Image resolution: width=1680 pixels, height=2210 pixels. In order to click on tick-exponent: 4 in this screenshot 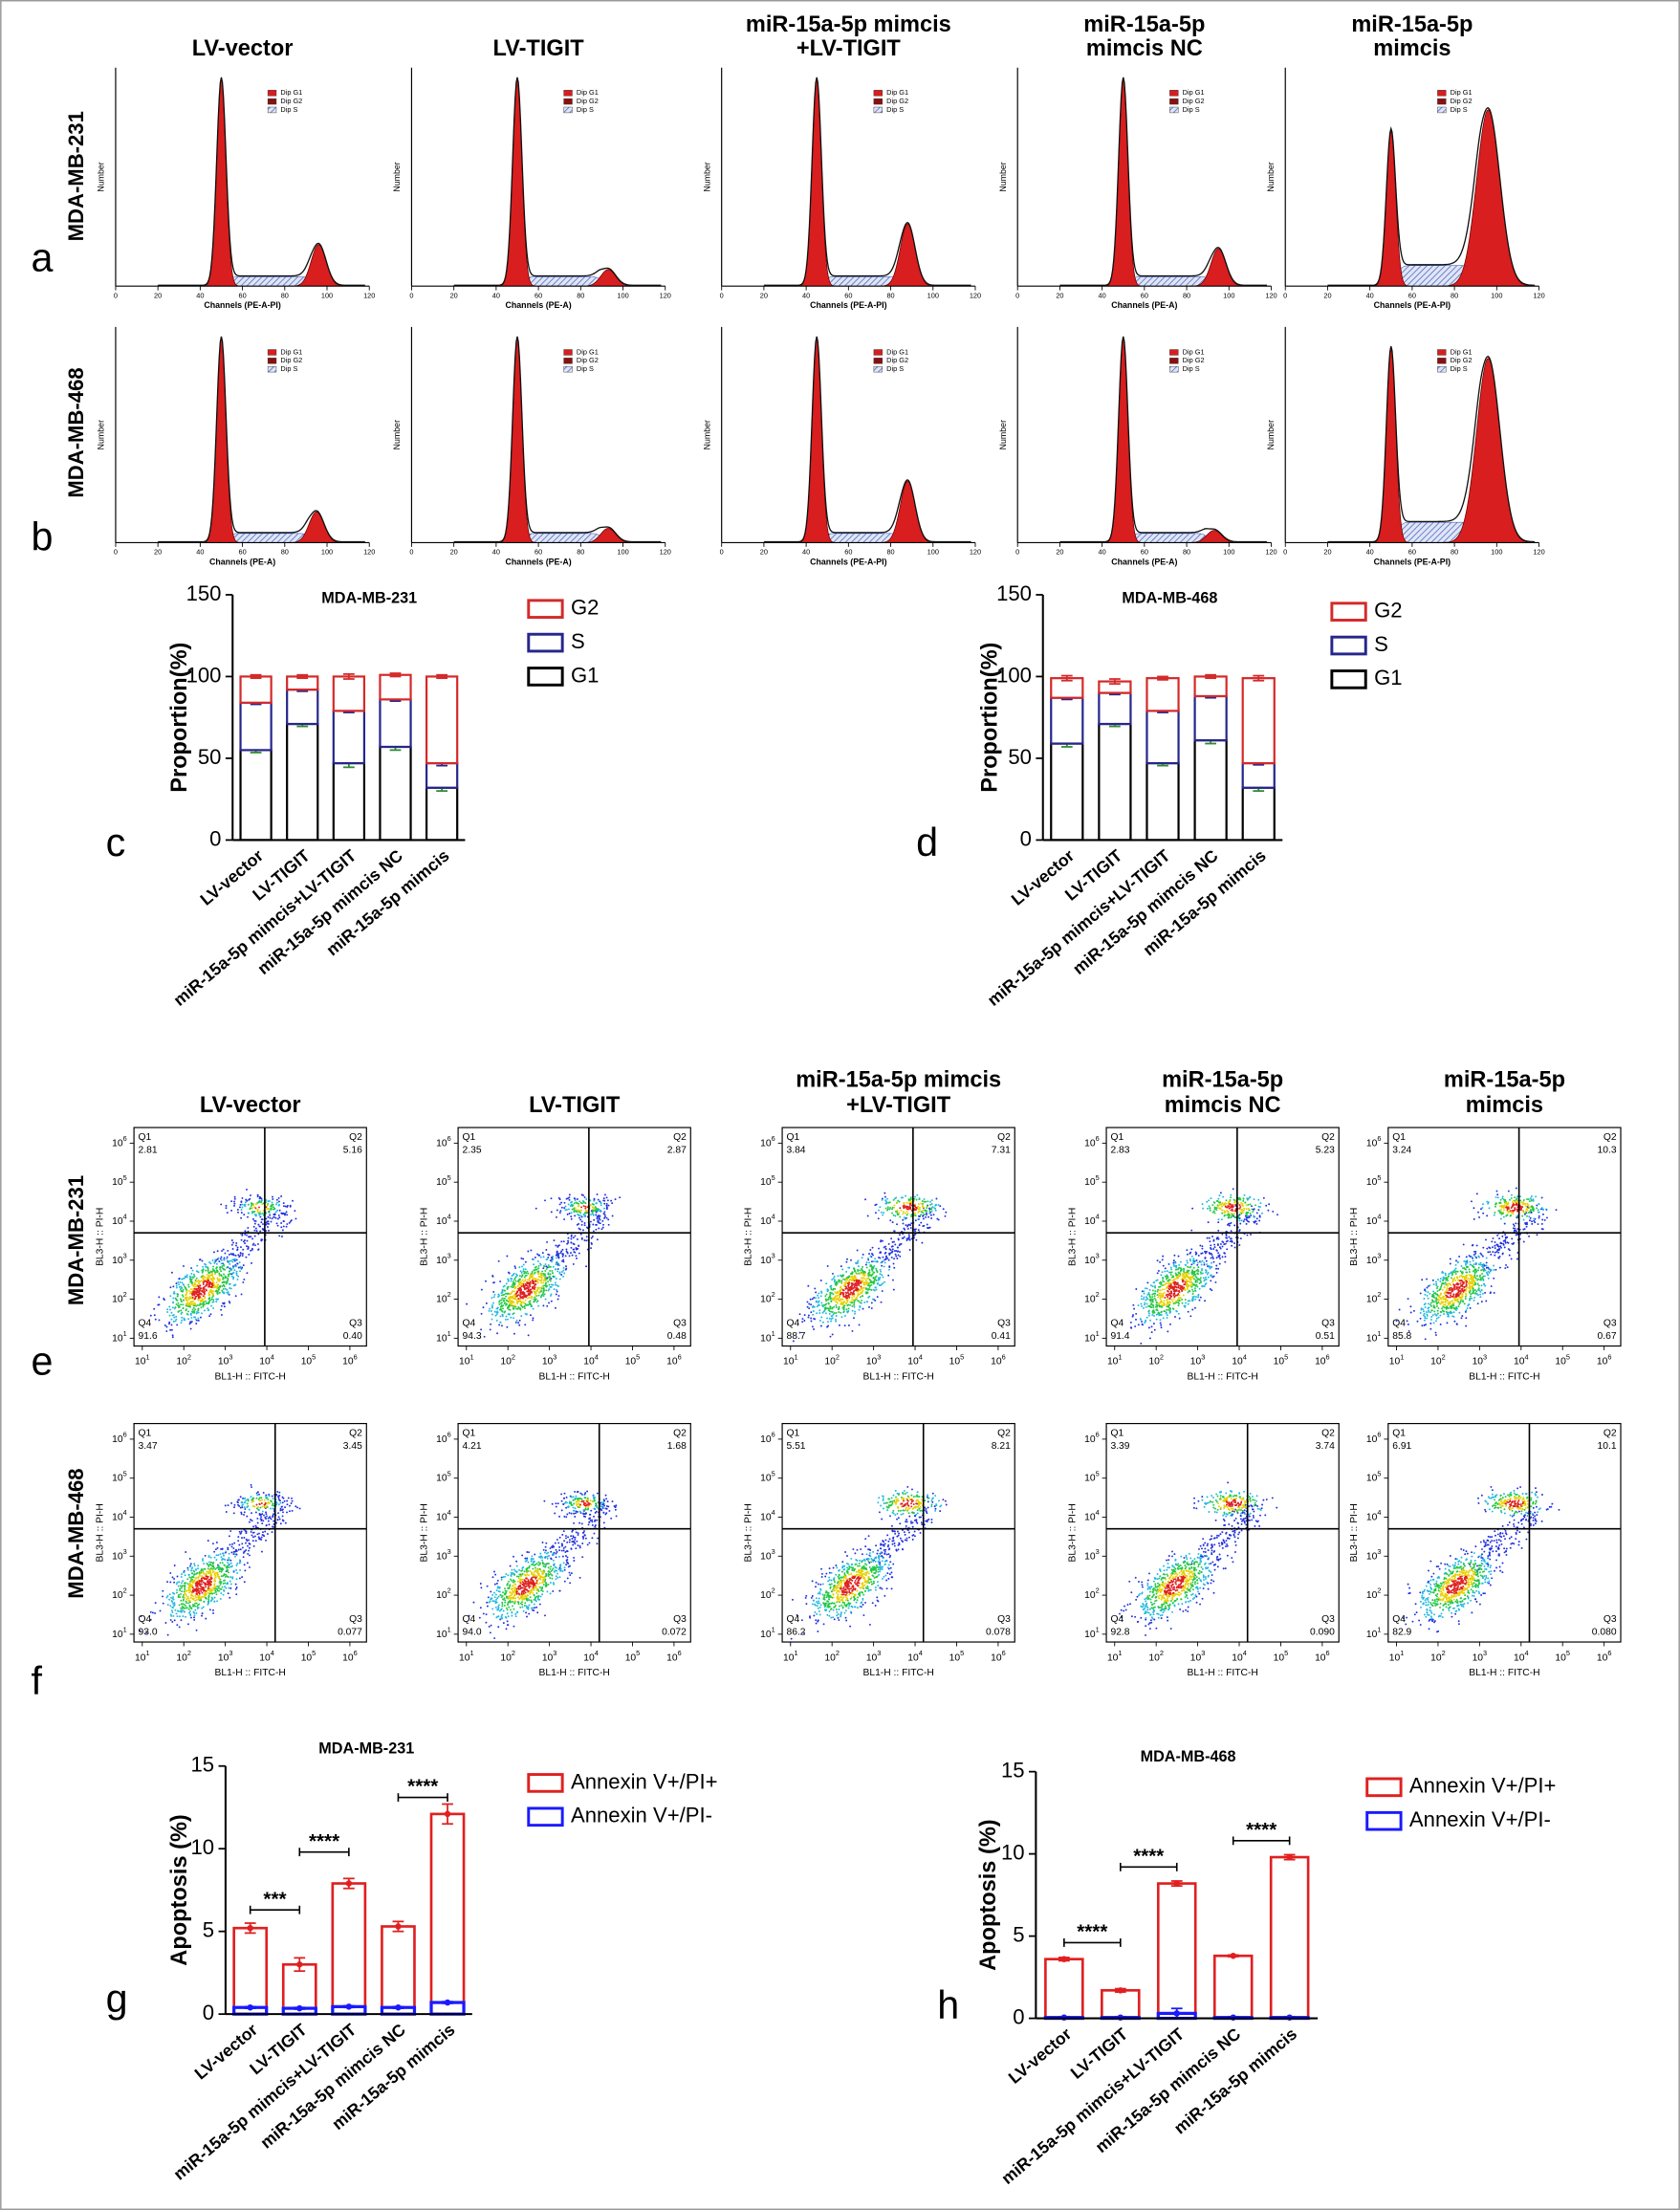, I will do `click(1098, 1217)`.